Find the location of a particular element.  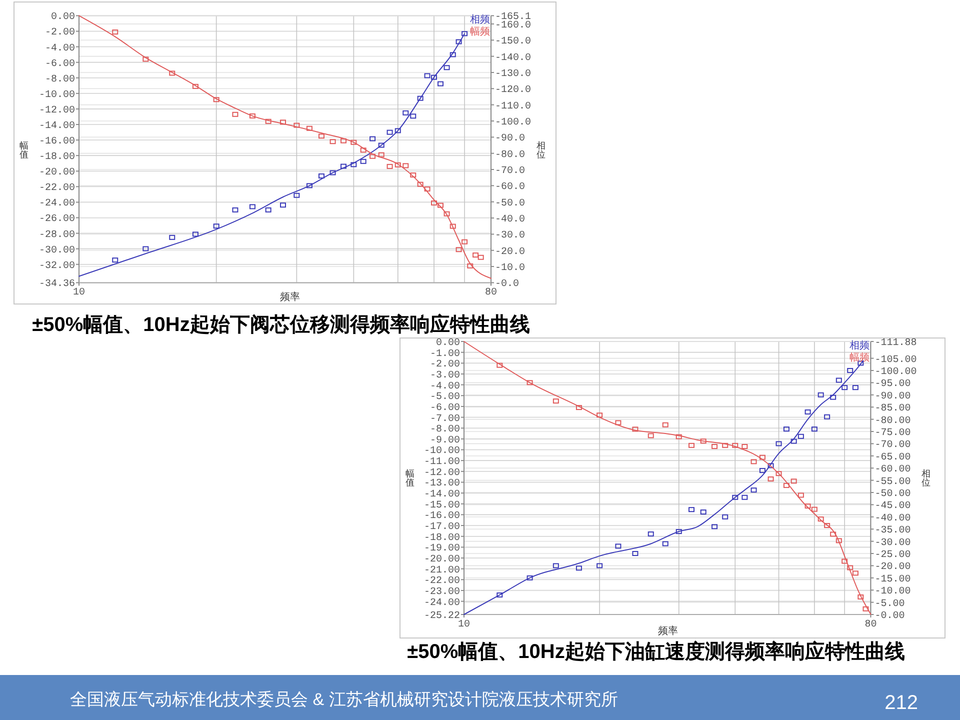

y-tick-label: -23.00 is located at coordinates (442, 592).